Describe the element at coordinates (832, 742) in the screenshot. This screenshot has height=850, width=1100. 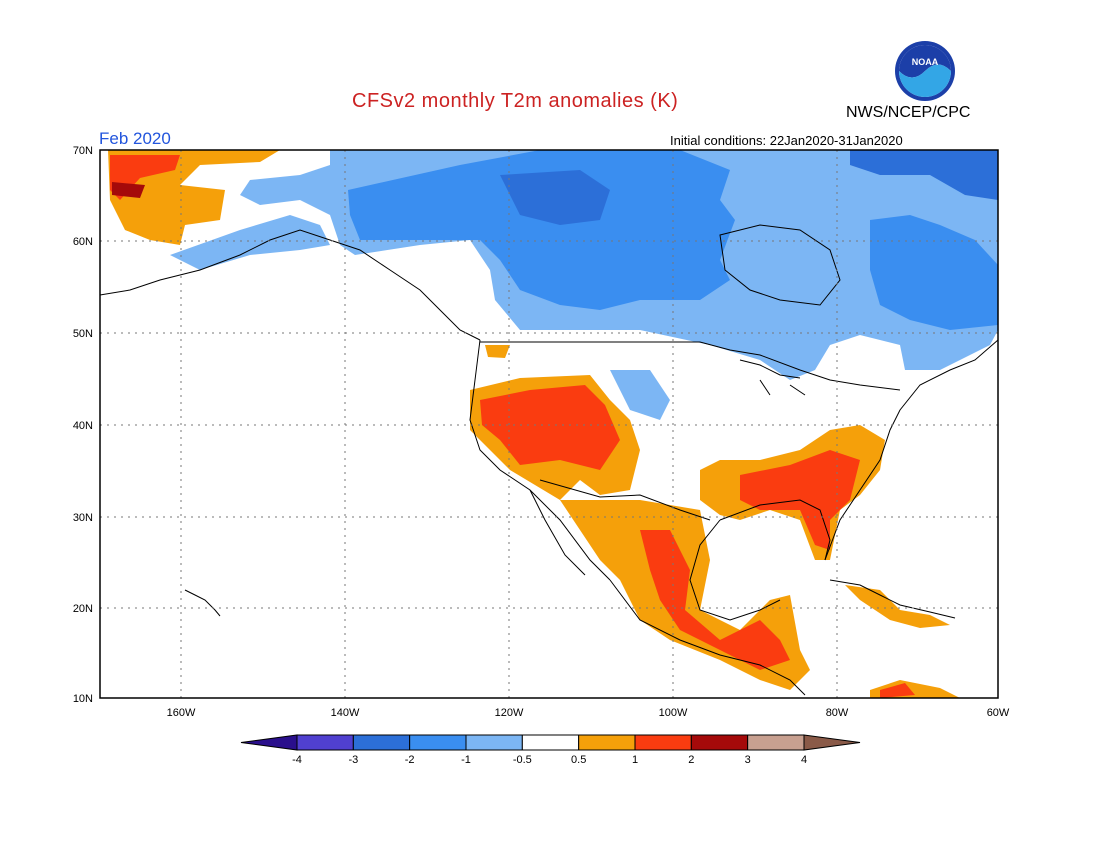
I see `colorbar-max-arrow` at that location.